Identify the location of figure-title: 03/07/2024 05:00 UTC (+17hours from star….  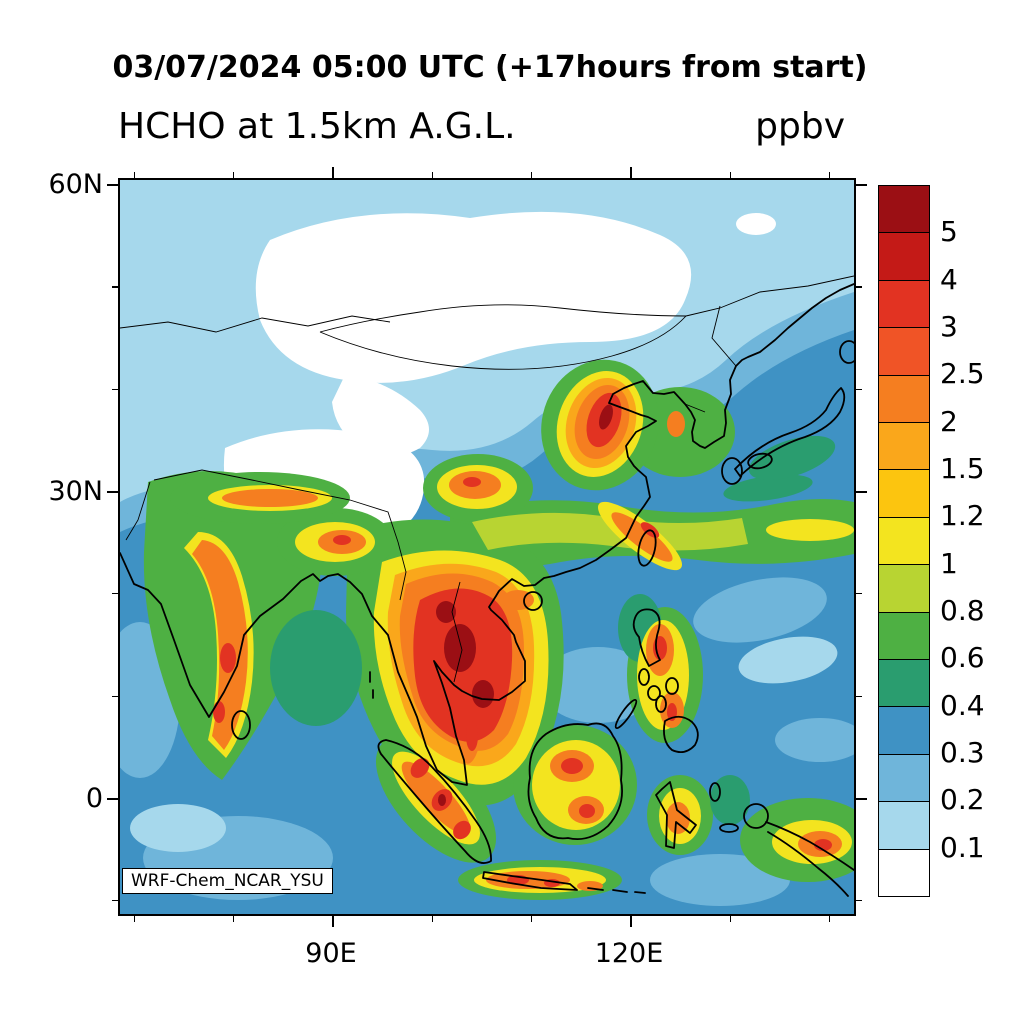
(490, 67).